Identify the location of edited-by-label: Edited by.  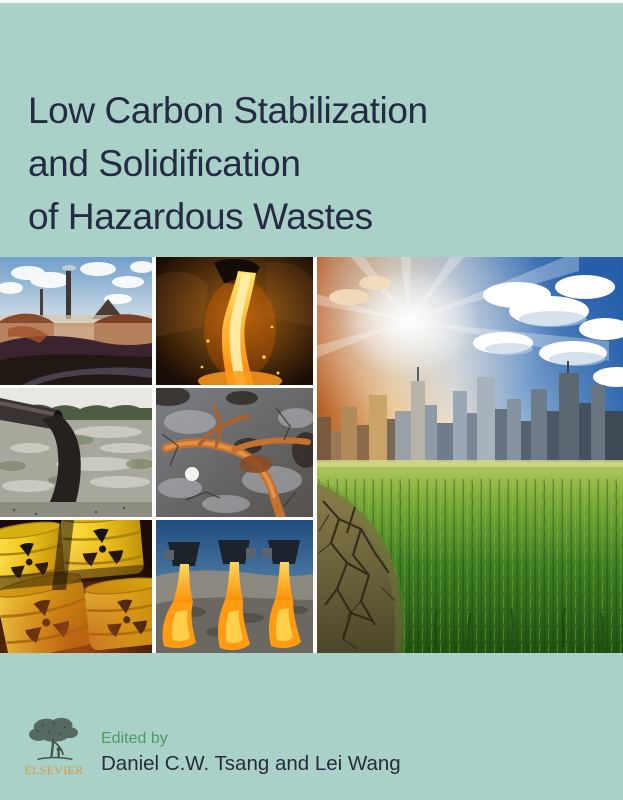
(134, 738).